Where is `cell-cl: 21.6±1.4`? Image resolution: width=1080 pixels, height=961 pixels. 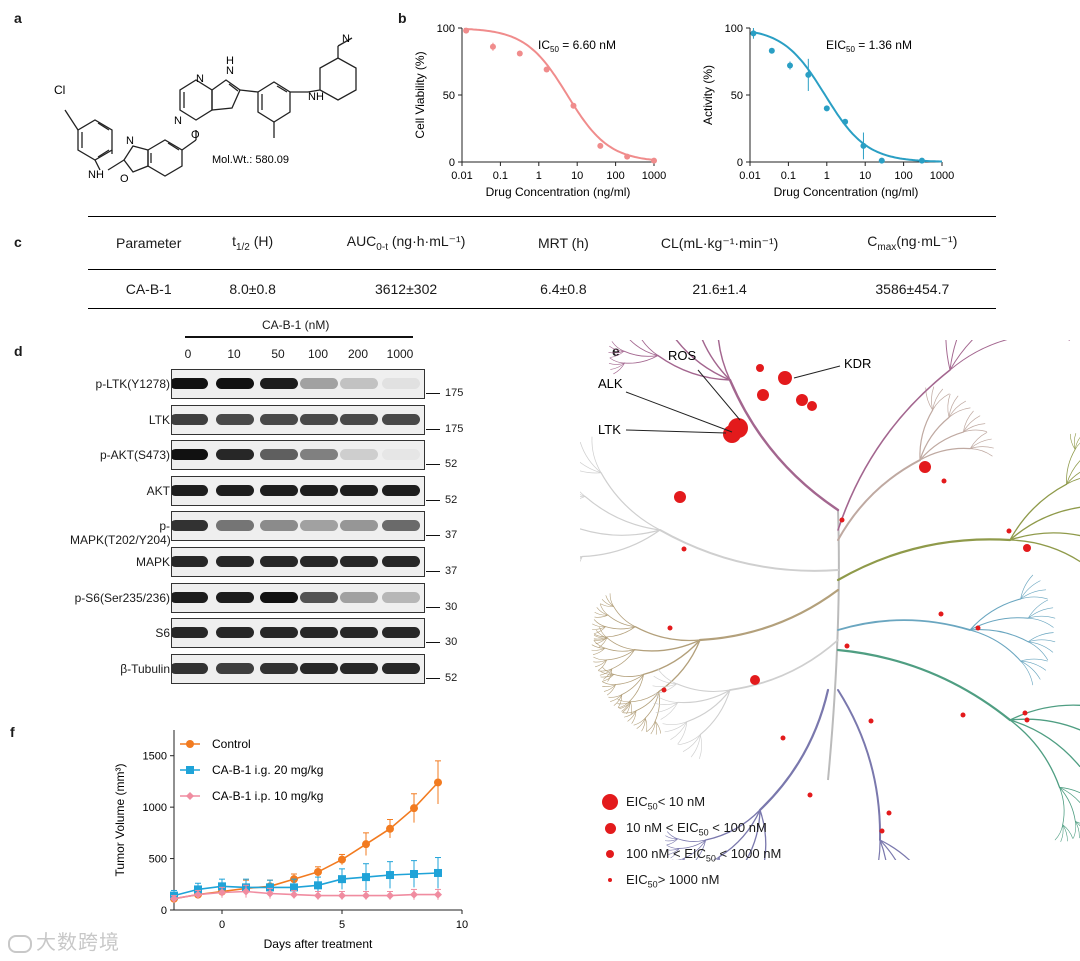
cell-cl: 21.6±1.4 is located at coordinates (719, 289).